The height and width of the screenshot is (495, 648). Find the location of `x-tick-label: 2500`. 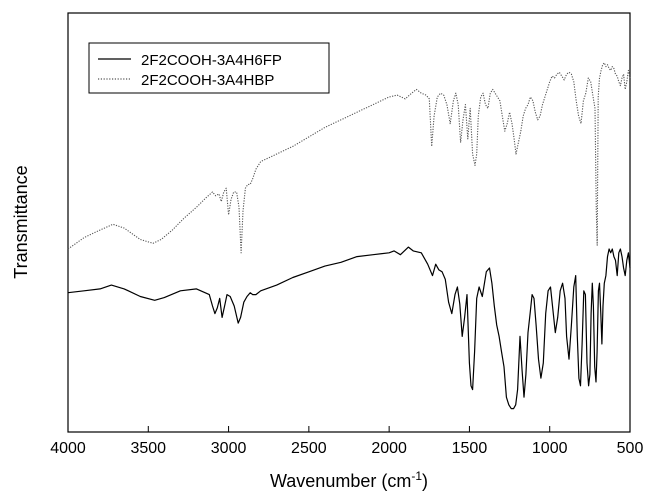

x-tick-label: 2500 is located at coordinates (309, 448).